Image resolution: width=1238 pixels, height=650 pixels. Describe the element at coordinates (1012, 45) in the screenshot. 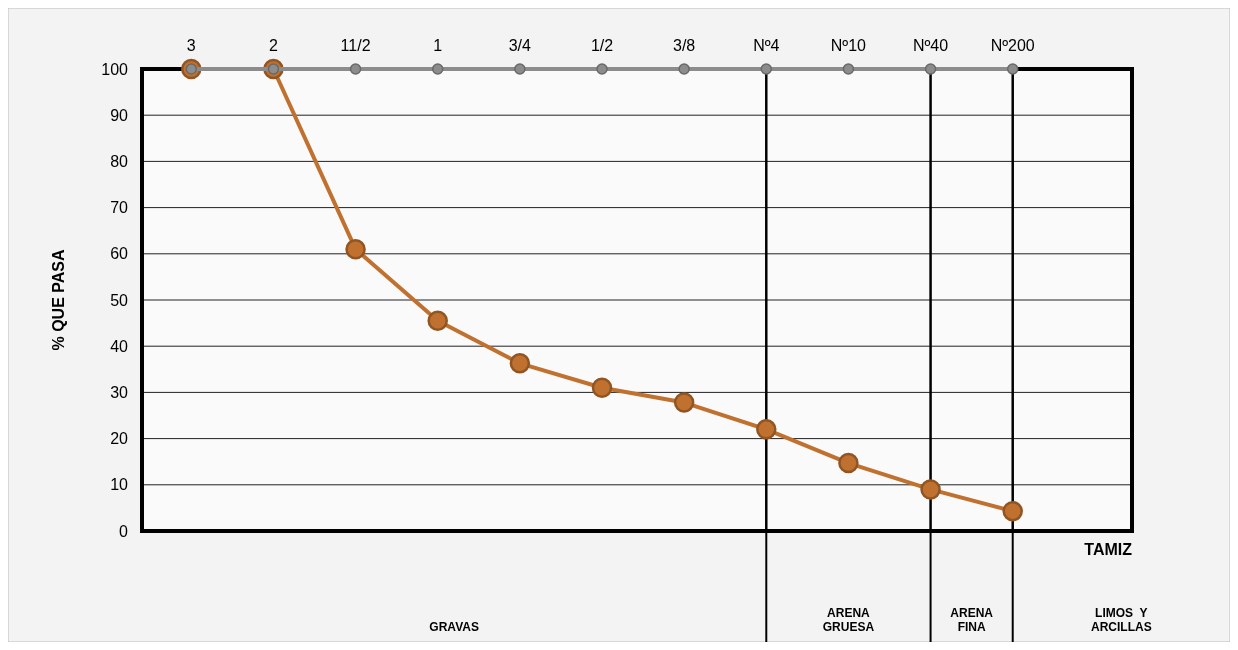

I see `x-tick-label: Nº200` at that location.